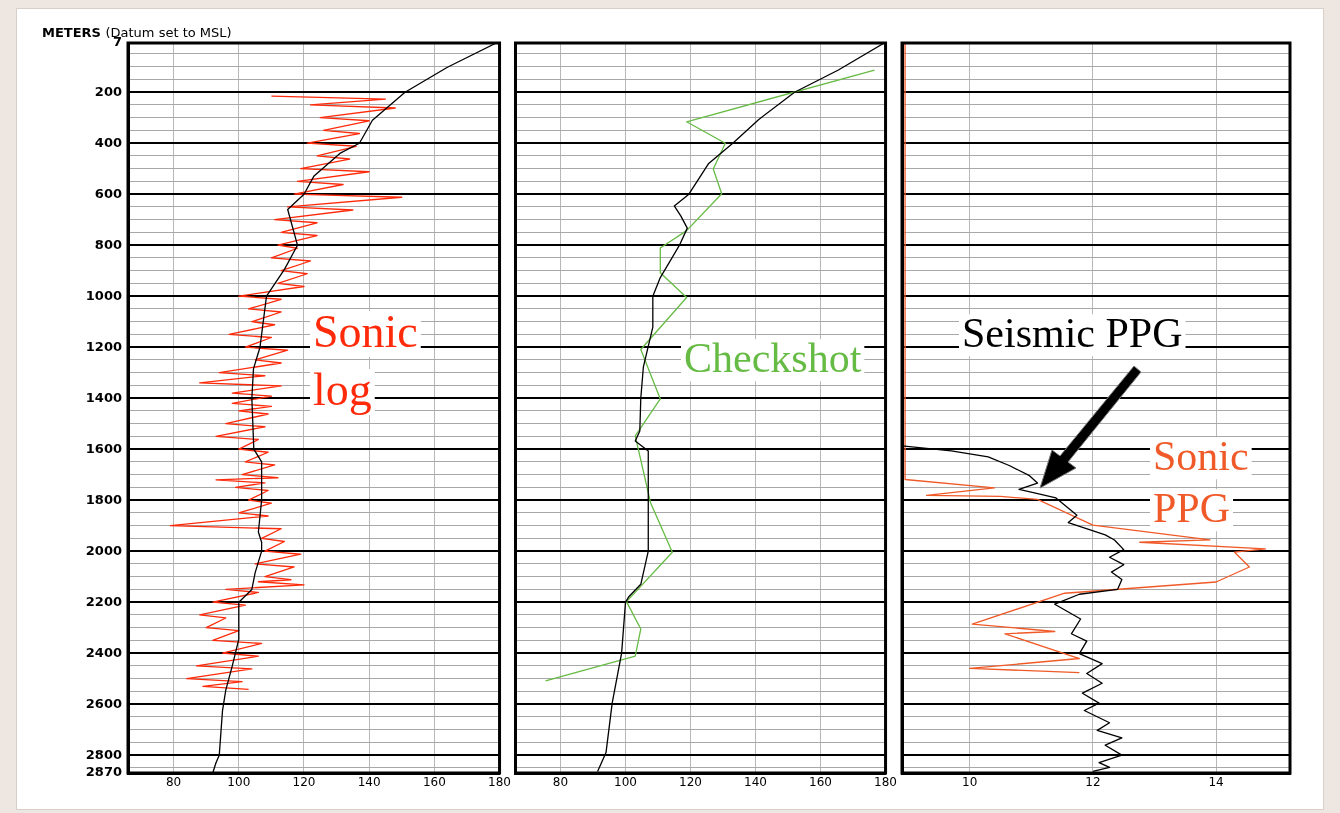 The height and width of the screenshot is (813, 1340). I want to click on y-tick-label: 2200, so click(103, 601).